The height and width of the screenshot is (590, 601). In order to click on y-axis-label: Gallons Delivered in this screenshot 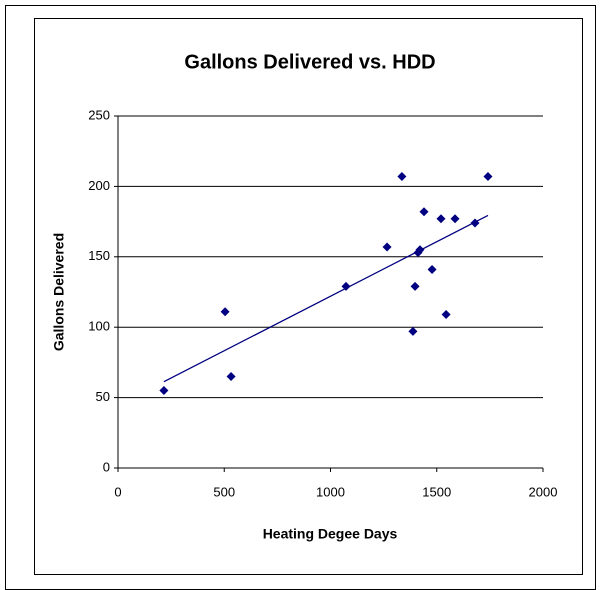, I will do `click(59, 292)`.